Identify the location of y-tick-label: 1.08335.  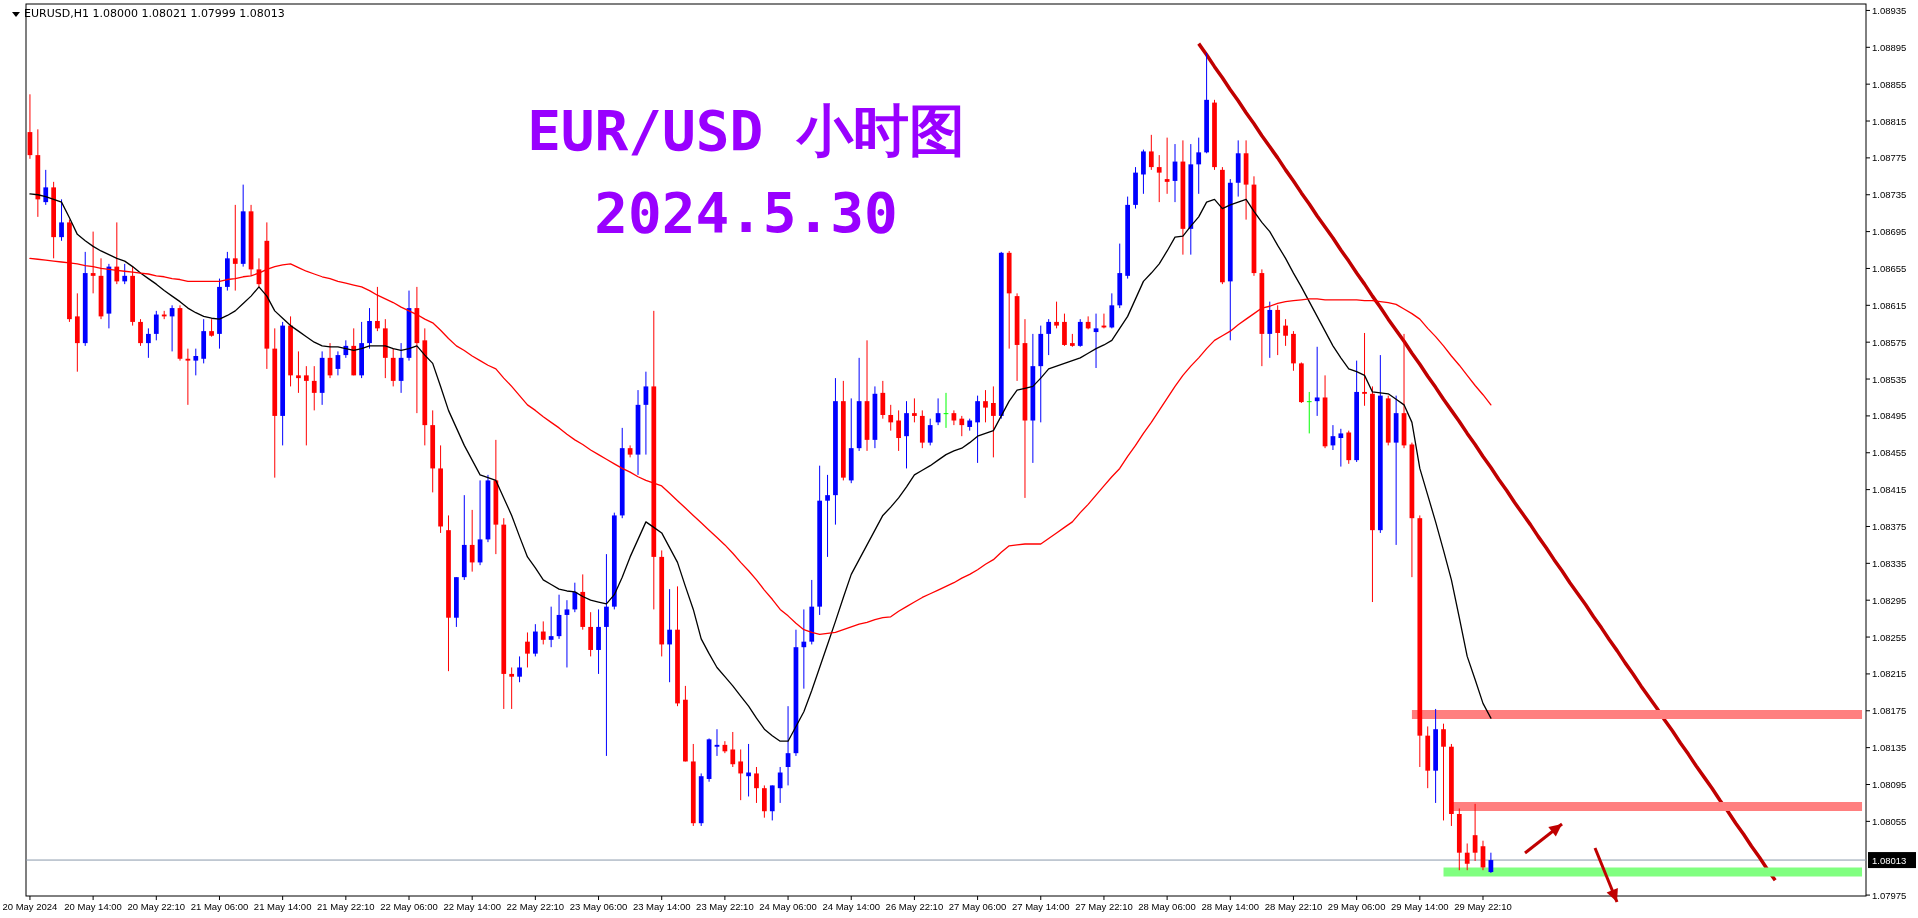
(1889, 563).